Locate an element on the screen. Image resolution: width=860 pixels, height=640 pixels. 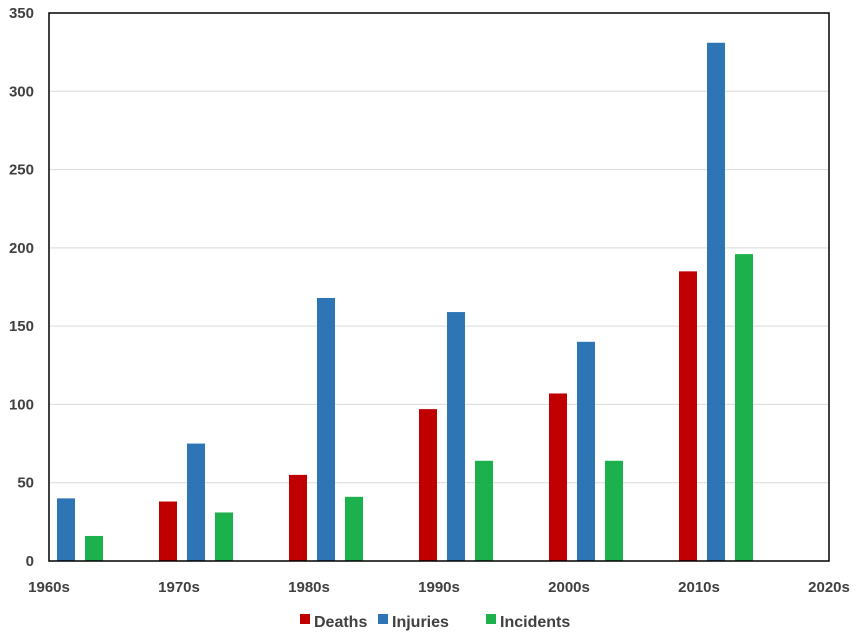
y-tick-label: 150 is located at coordinates (21, 326).